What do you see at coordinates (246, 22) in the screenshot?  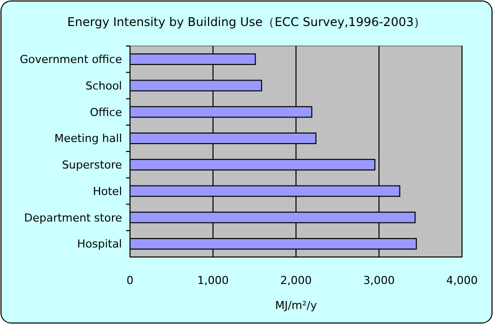 I see `chart-title: Energy Intensity by Building Use（ECC Survey,1996-2003）` at bounding box center [246, 22].